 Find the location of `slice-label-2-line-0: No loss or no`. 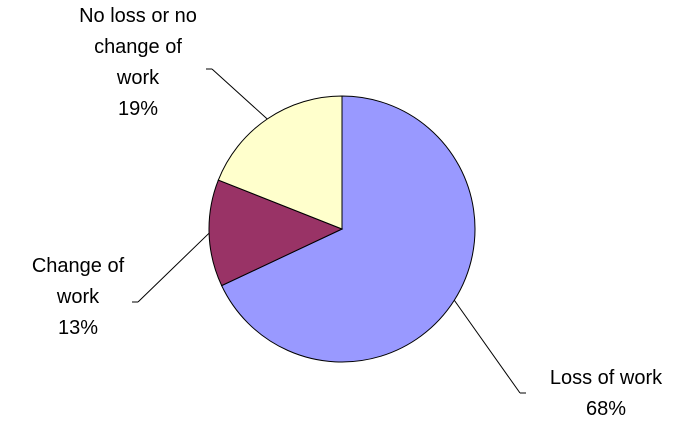

slice-label-2-line-0: No loss or no is located at coordinates (138, 16).